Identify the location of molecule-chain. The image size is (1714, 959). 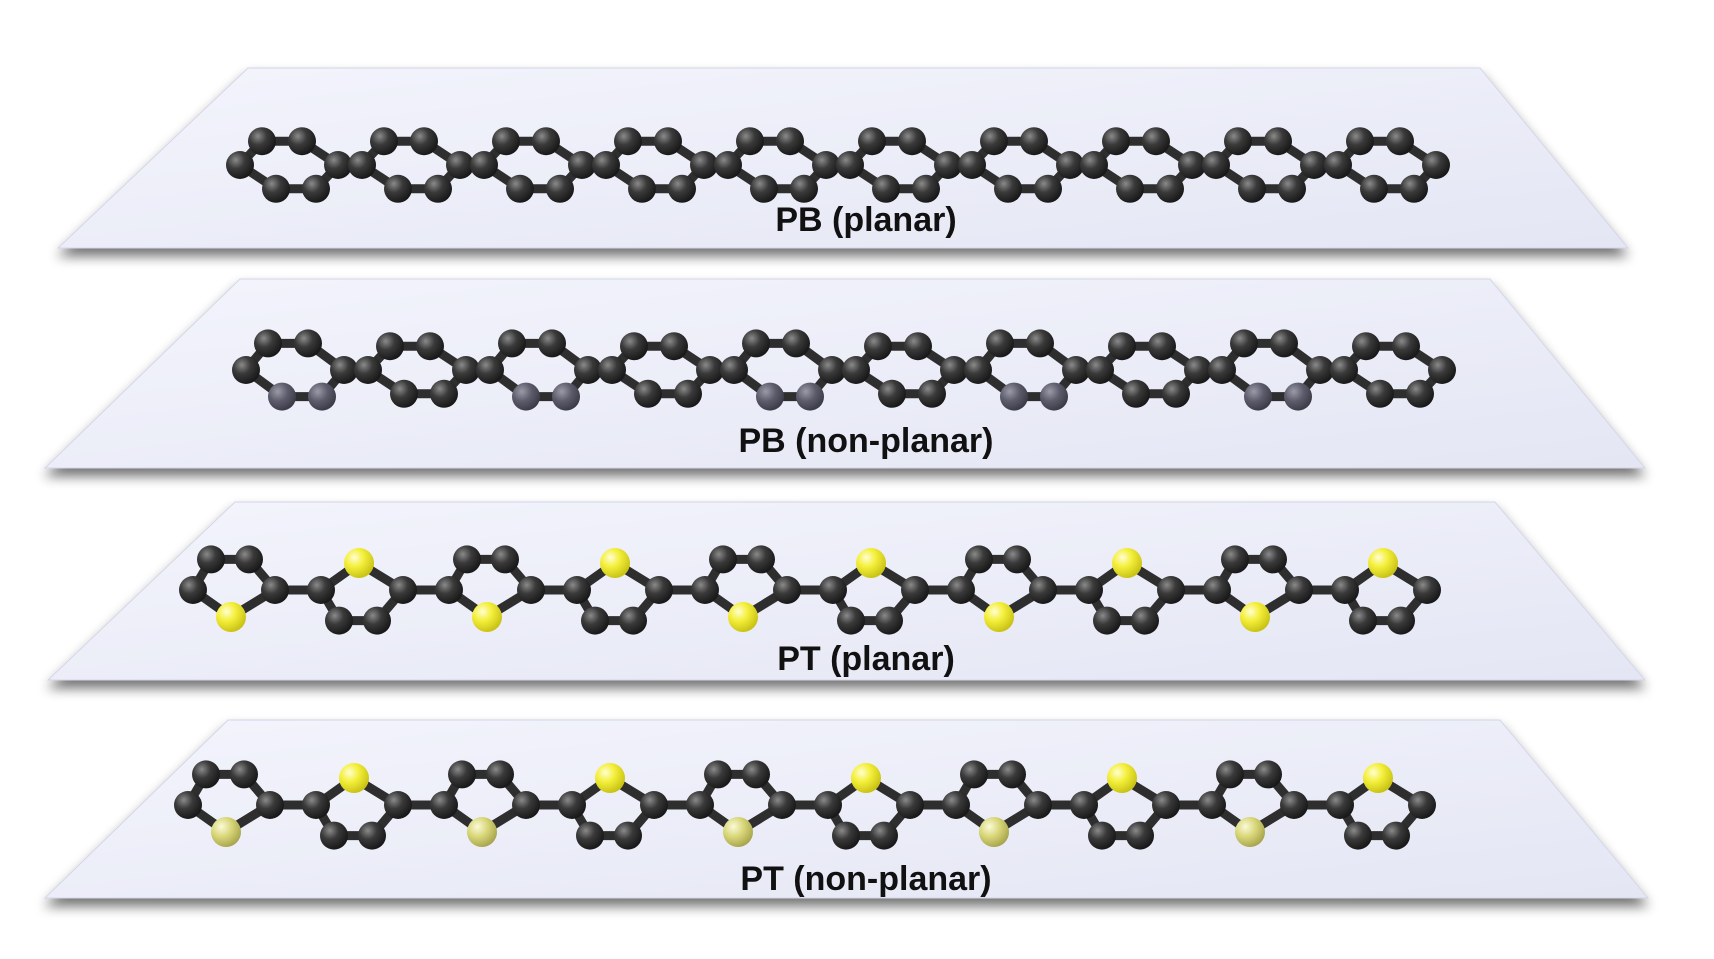
(810, 590).